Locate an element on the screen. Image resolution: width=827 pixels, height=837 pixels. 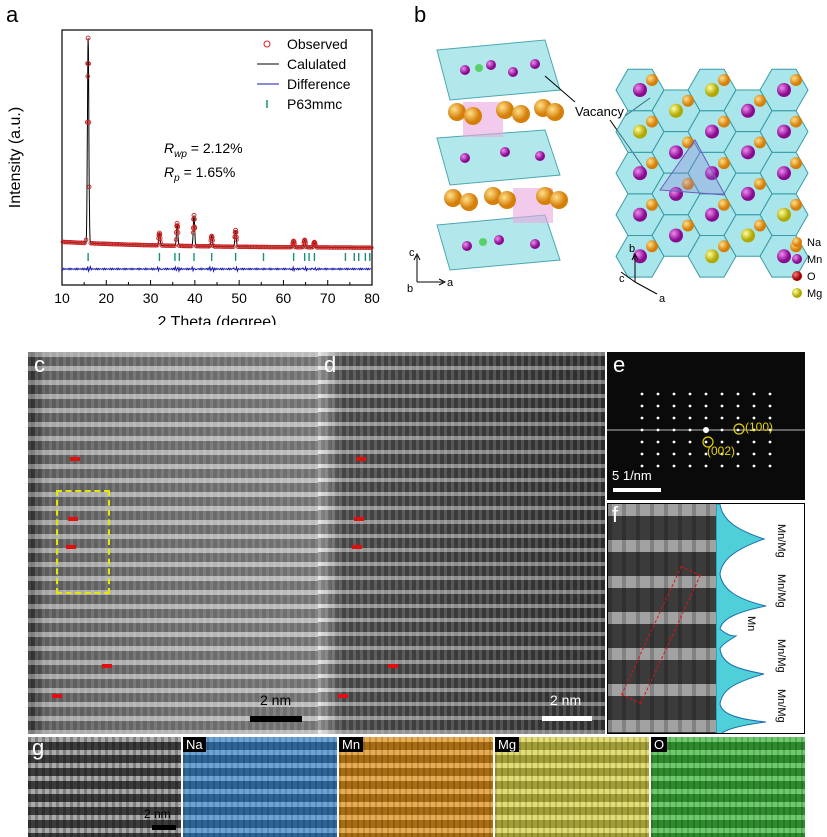
line-profile: Mn/Mg Mn/Mg Mn Mn/Mg Mn/Mg is located at coordinates (751, 618).